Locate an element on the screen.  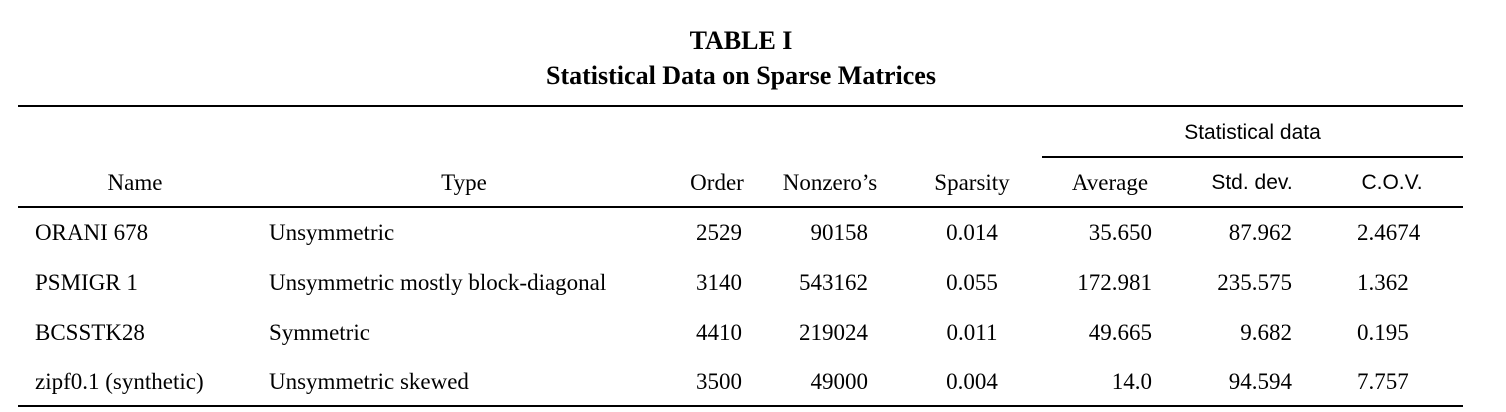
cell-std-dev: 235.575 is located at coordinates (1254, 282).